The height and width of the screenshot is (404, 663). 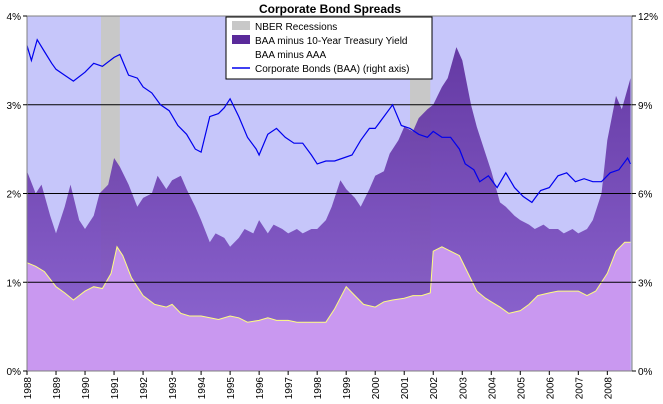 I want to click on right-axis-ticks: 0% 3% 6% 9% 12%, so click(x=645, y=195).